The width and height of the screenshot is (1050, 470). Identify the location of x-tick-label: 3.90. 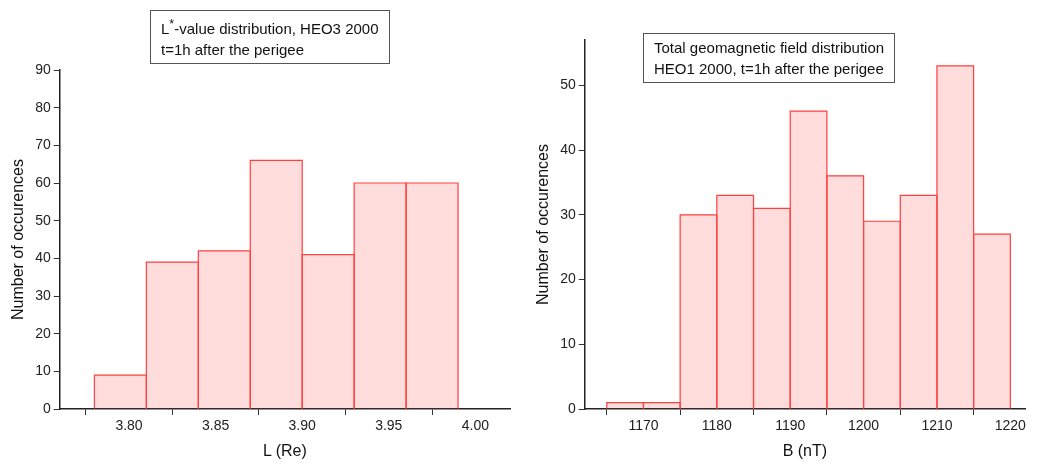
(302, 425).